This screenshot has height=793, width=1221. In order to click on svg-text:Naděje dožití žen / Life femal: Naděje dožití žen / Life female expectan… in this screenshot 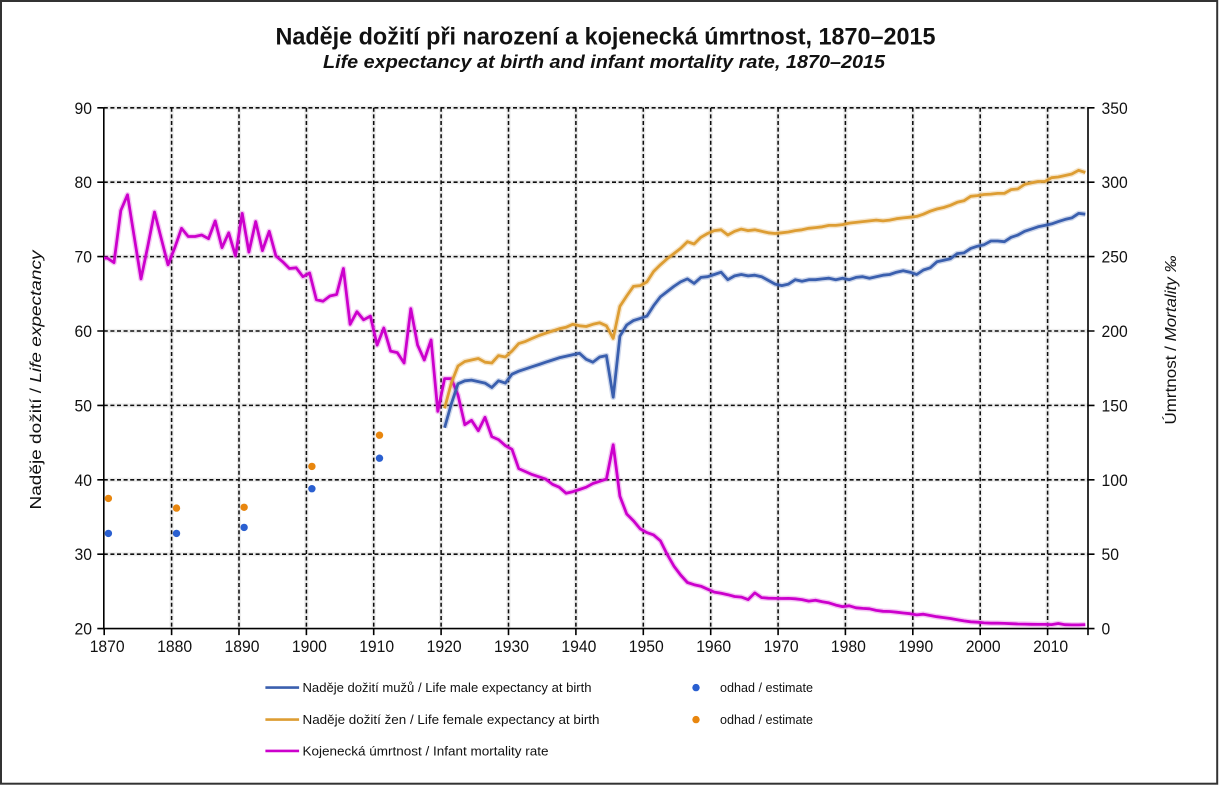, I will do `click(451, 719)`.